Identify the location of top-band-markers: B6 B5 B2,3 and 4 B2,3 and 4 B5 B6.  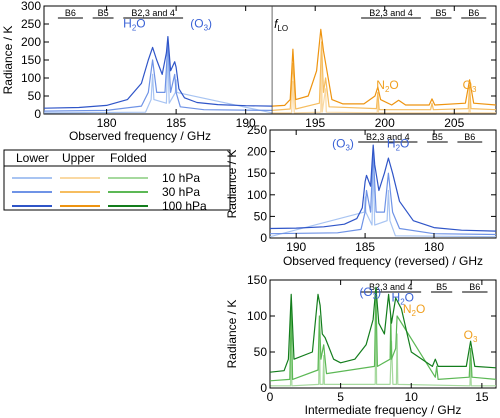
(272, 13).